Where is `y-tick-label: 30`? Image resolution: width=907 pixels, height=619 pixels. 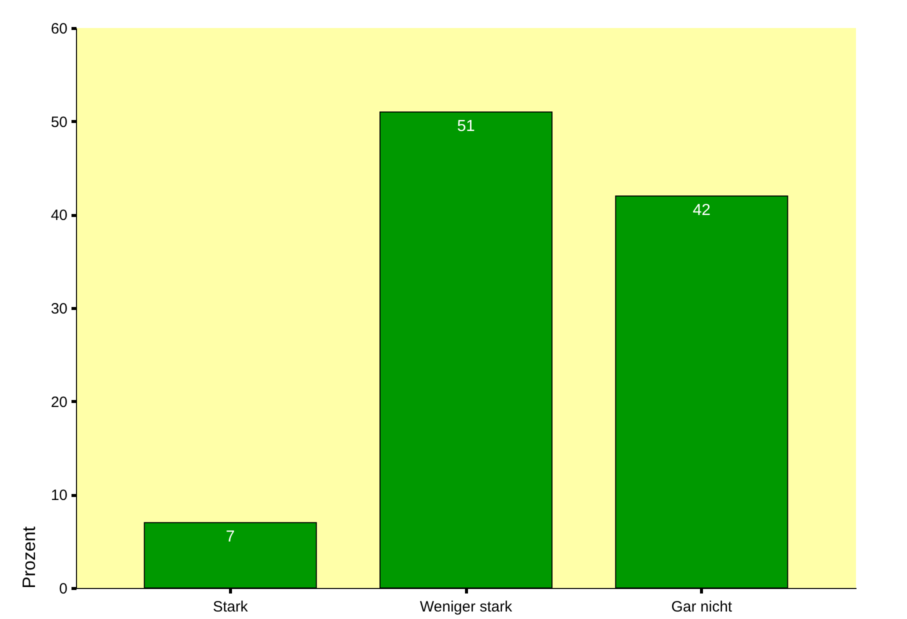 y-tick-label: 30 is located at coordinates (59, 309).